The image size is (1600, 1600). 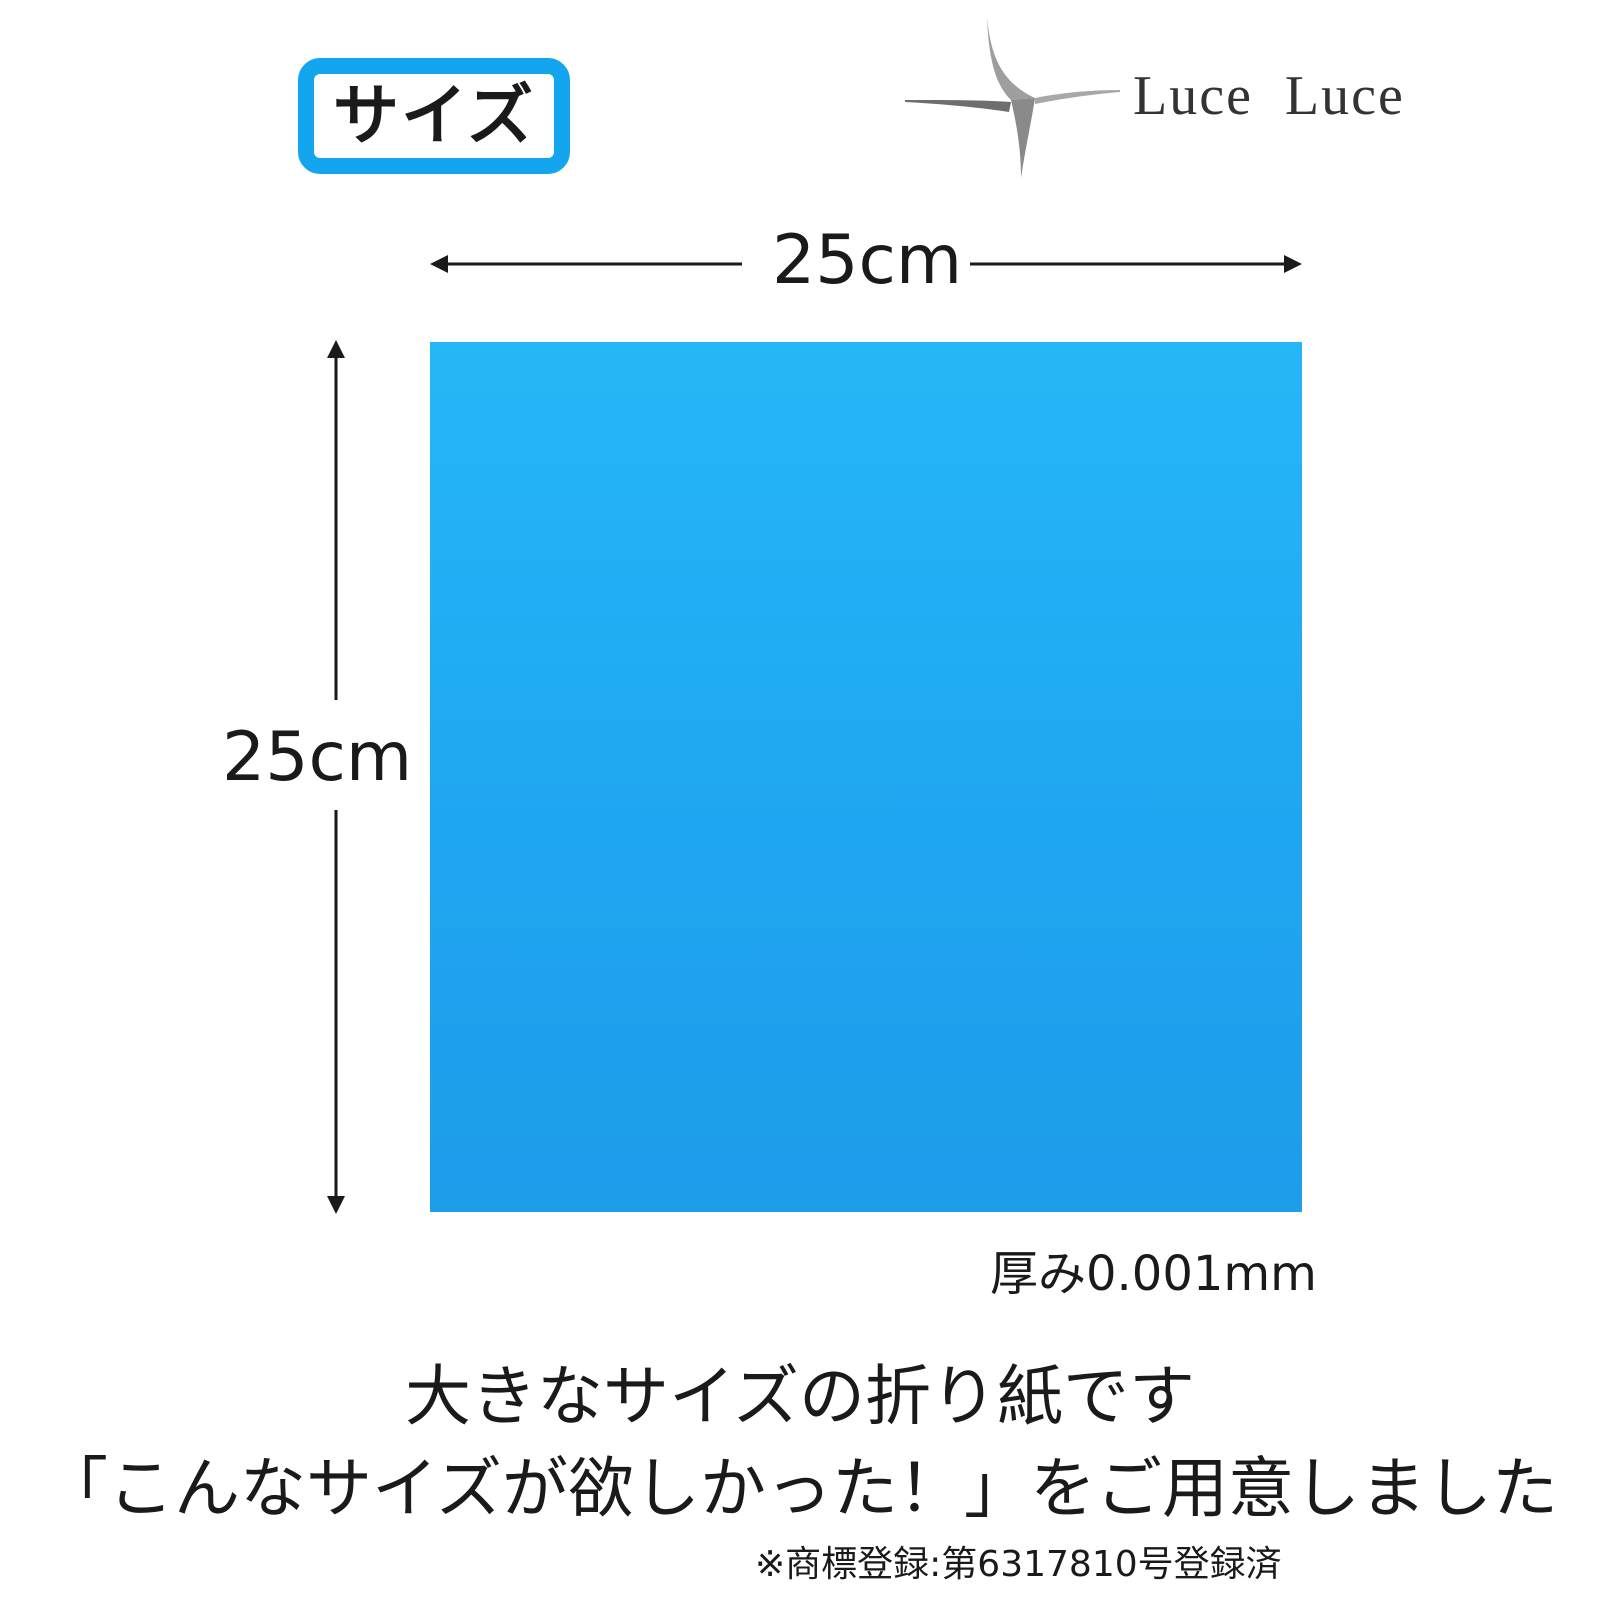 I want to click on subline: 「こんなサイズが欲しかった！」をご用意しました, so click(x=800, y=1488).